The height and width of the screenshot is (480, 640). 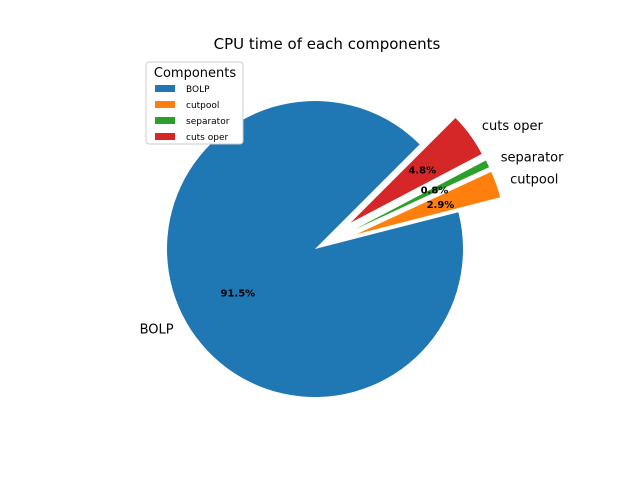 What do you see at coordinates (513, 126) in the screenshot?
I see `wedge-label: cuts oper` at bounding box center [513, 126].